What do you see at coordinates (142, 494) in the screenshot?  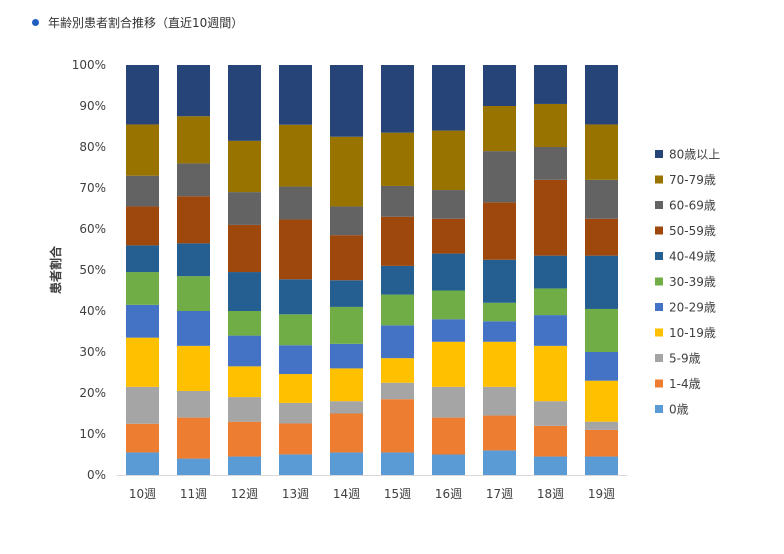 I see `x-tick-label: 10週` at bounding box center [142, 494].